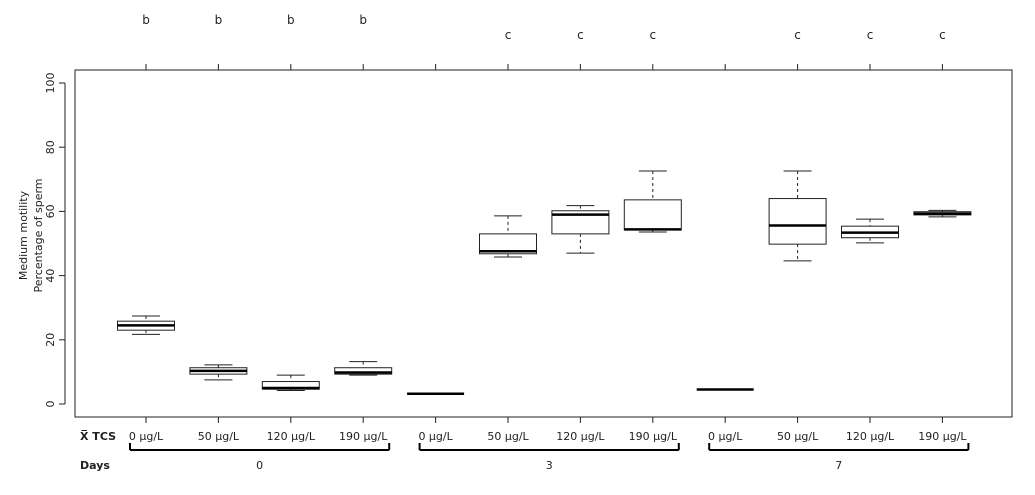  What do you see at coordinates (549, 465) in the screenshot?
I see `day-label: 3` at bounding box center [549, 465].